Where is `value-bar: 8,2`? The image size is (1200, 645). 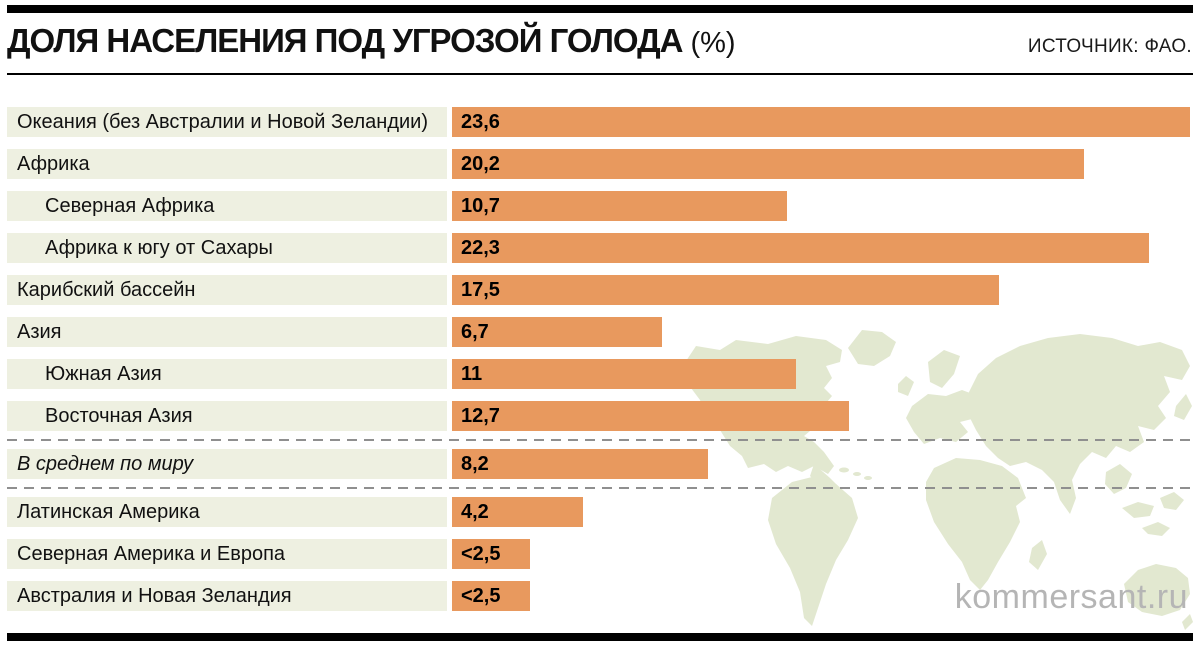 value-bar: 8,2 is located at coordinates (580, 464).